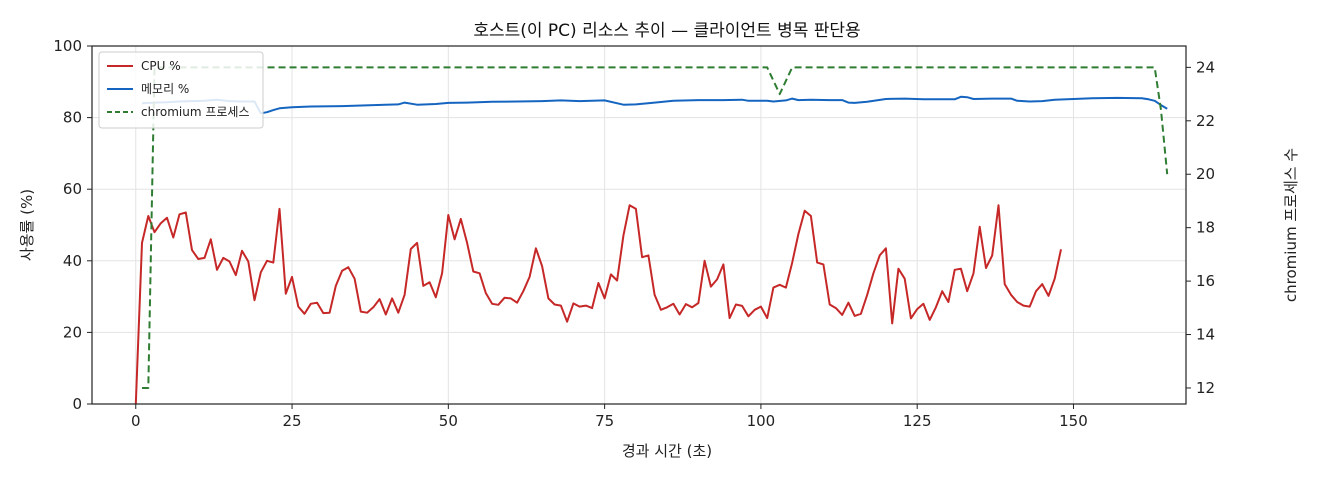 This screenshot has width=1320, height=480. What do you see at coordinates (448, 421) in the screenshot?
I see `x-tick-label: 50` at bounding box center [448, 421].